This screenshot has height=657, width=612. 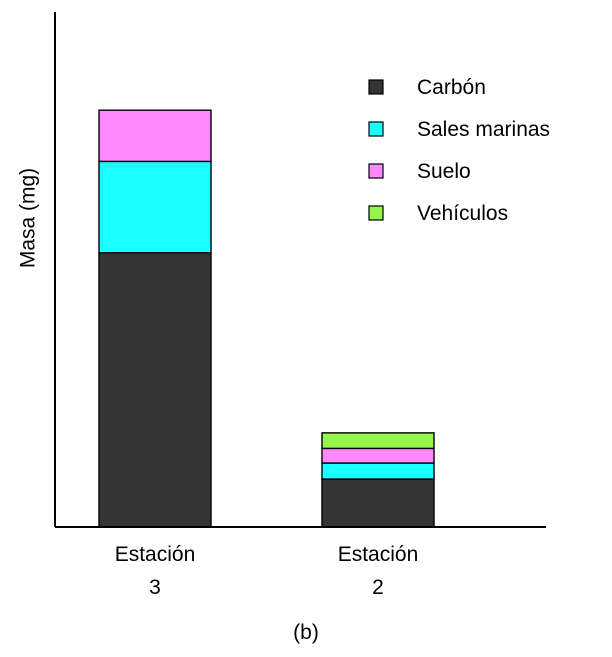 I want to click on legend: Carbón Sales marinas Suelo Vehículos, so click(x=459, y=150).